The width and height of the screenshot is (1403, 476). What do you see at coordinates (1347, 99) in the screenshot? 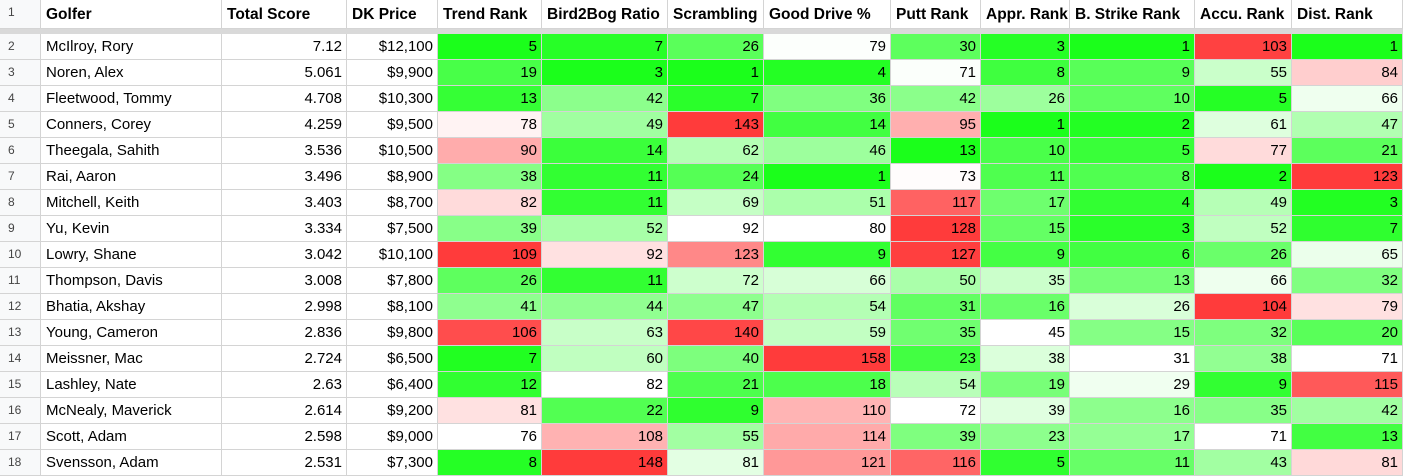
I see `dist-rank-cell: 66` at bounding box center [1347, 99].